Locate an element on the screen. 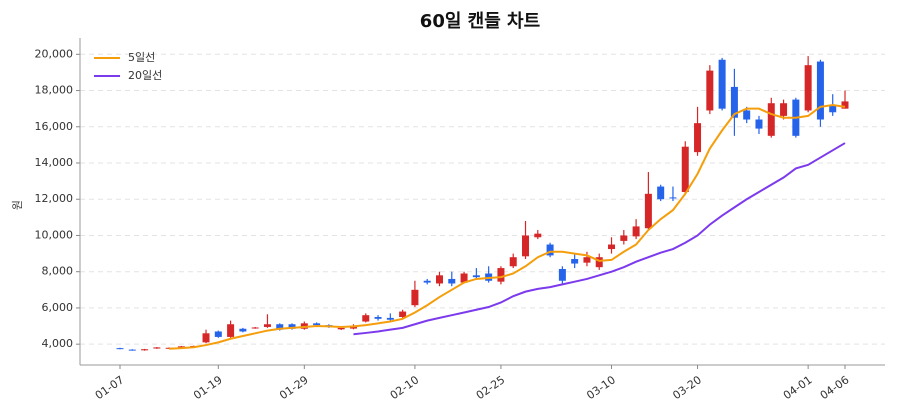  x-tick-label: 04-01 is located at coordinates (798, 387).